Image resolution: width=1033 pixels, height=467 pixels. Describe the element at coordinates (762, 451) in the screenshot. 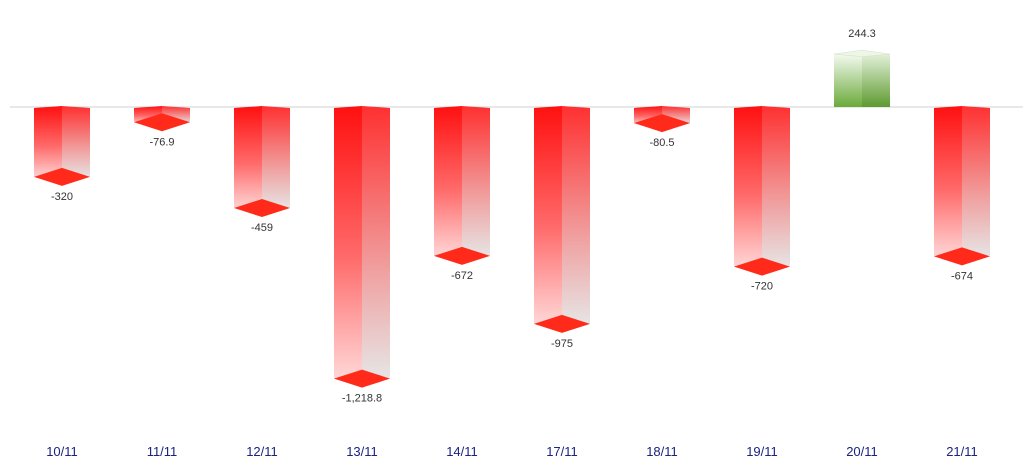

I see `category-label: 19/11` at that location.